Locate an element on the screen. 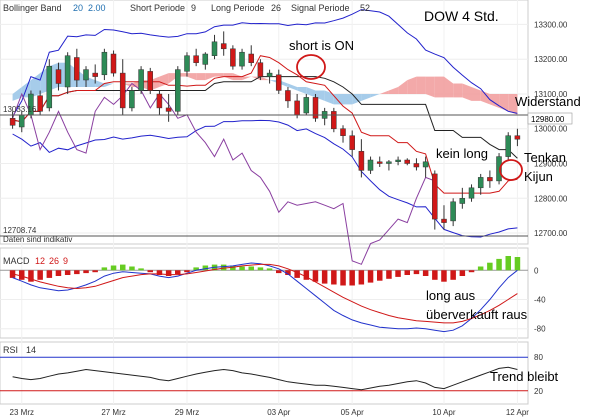  signal-value: 52 is located at coordinates (365, 8).